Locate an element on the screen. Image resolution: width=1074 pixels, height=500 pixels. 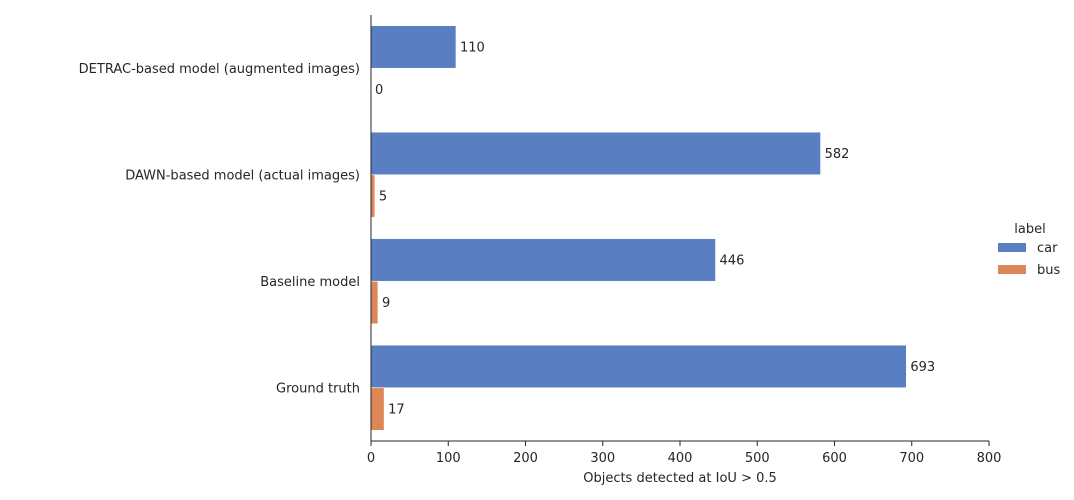
category-label: Ground truth is located at coordinates (318, 388).